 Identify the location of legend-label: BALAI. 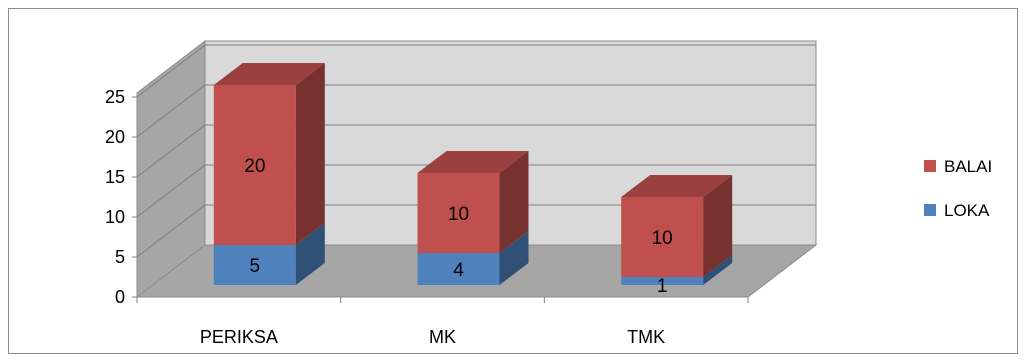
(968, 166).